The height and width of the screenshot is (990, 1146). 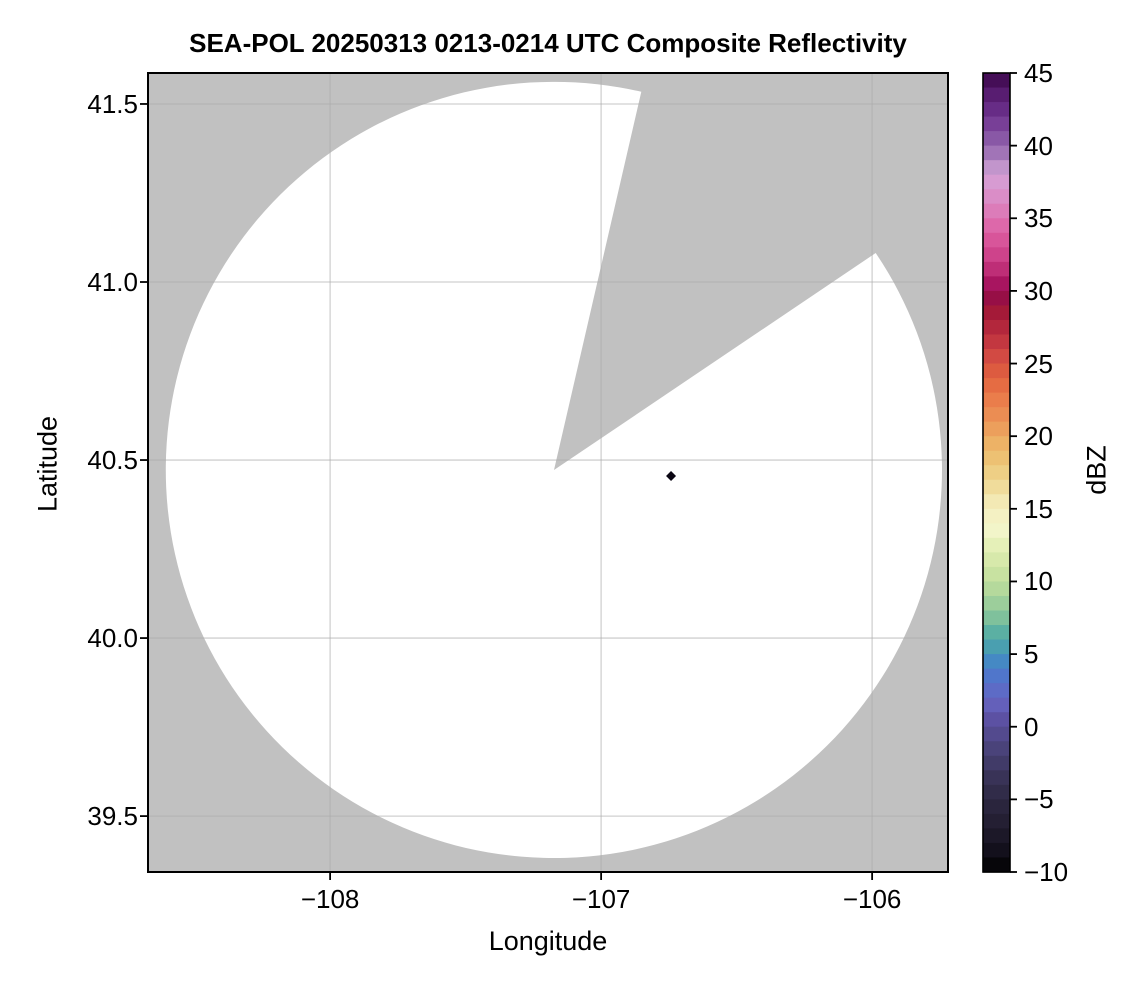 I want to click on colorbar-tick-label: 5, so click(x=1031, y=654).